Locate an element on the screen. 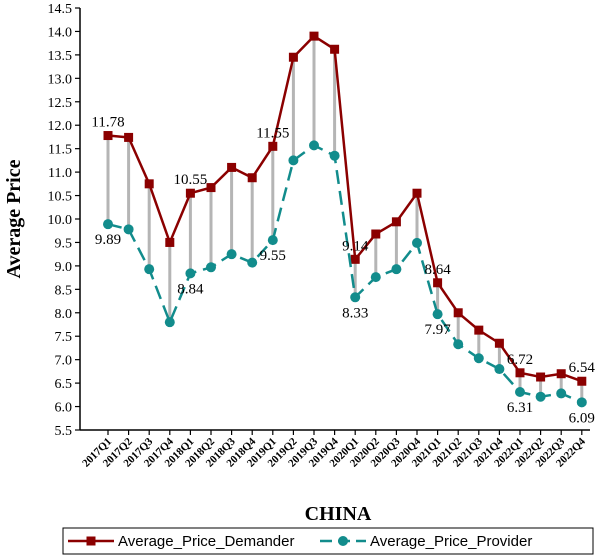 The height and width of the screenshot is (558, 600). data-label: 11.55 is located at coordinates (272, 133).